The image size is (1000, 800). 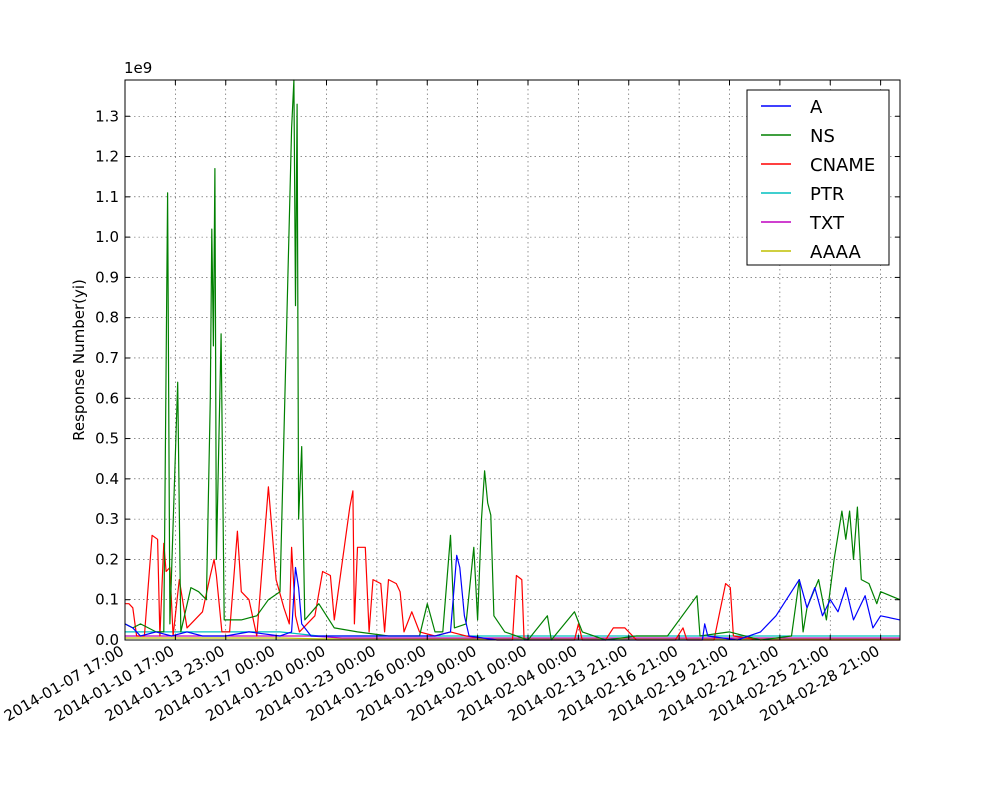 I want to click on legend-label-a: A, so click(x=816, y=107).